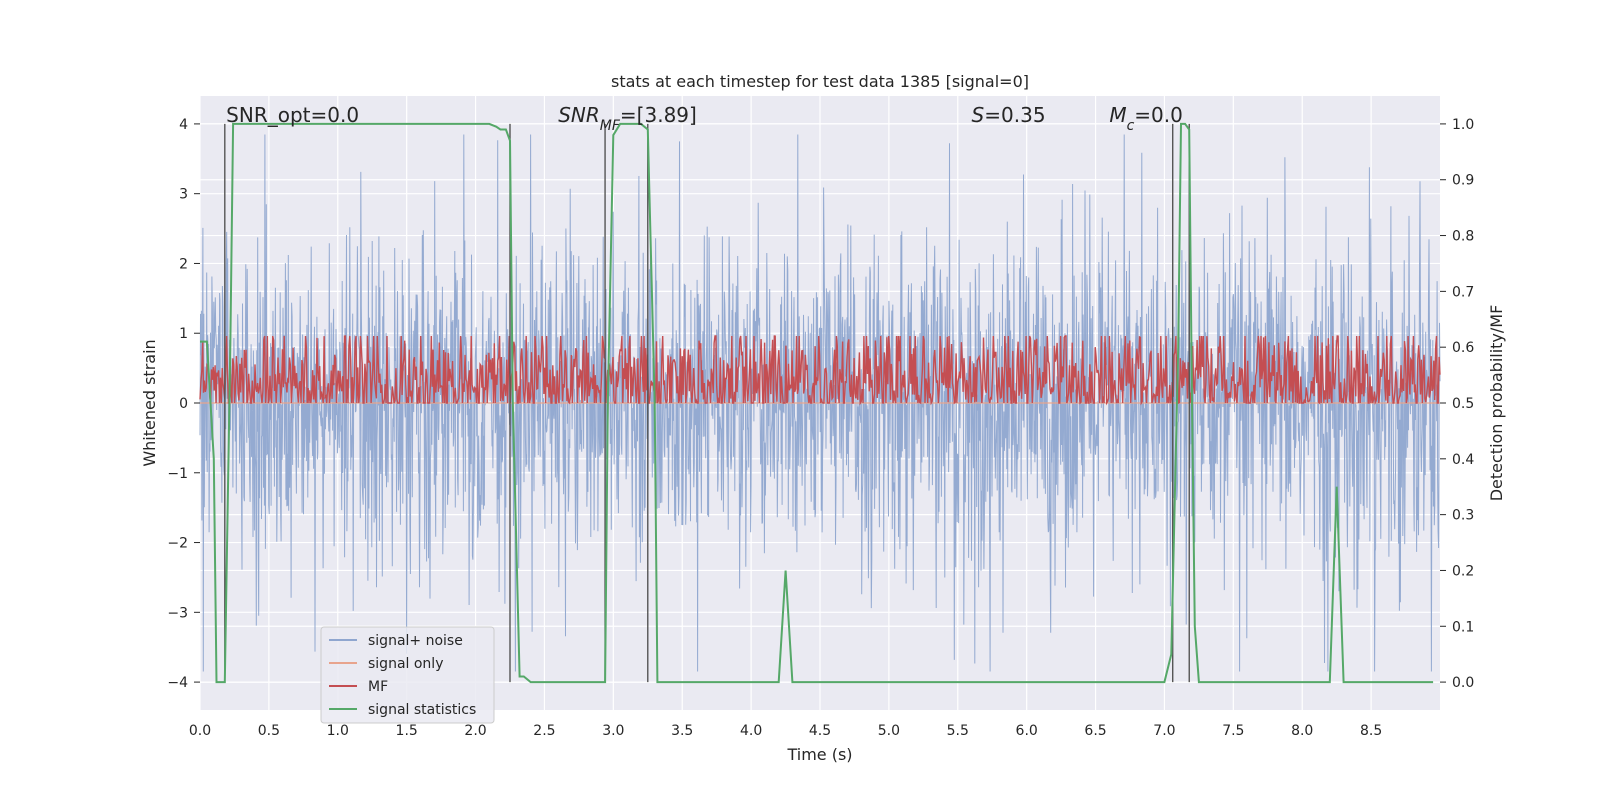 Image resolution: width=1600 pixels, height=800 pixels. Describe the element at coordinates (1463, 627) in the screenshot. I see `y-right-tick-label: 0.1` at that location.